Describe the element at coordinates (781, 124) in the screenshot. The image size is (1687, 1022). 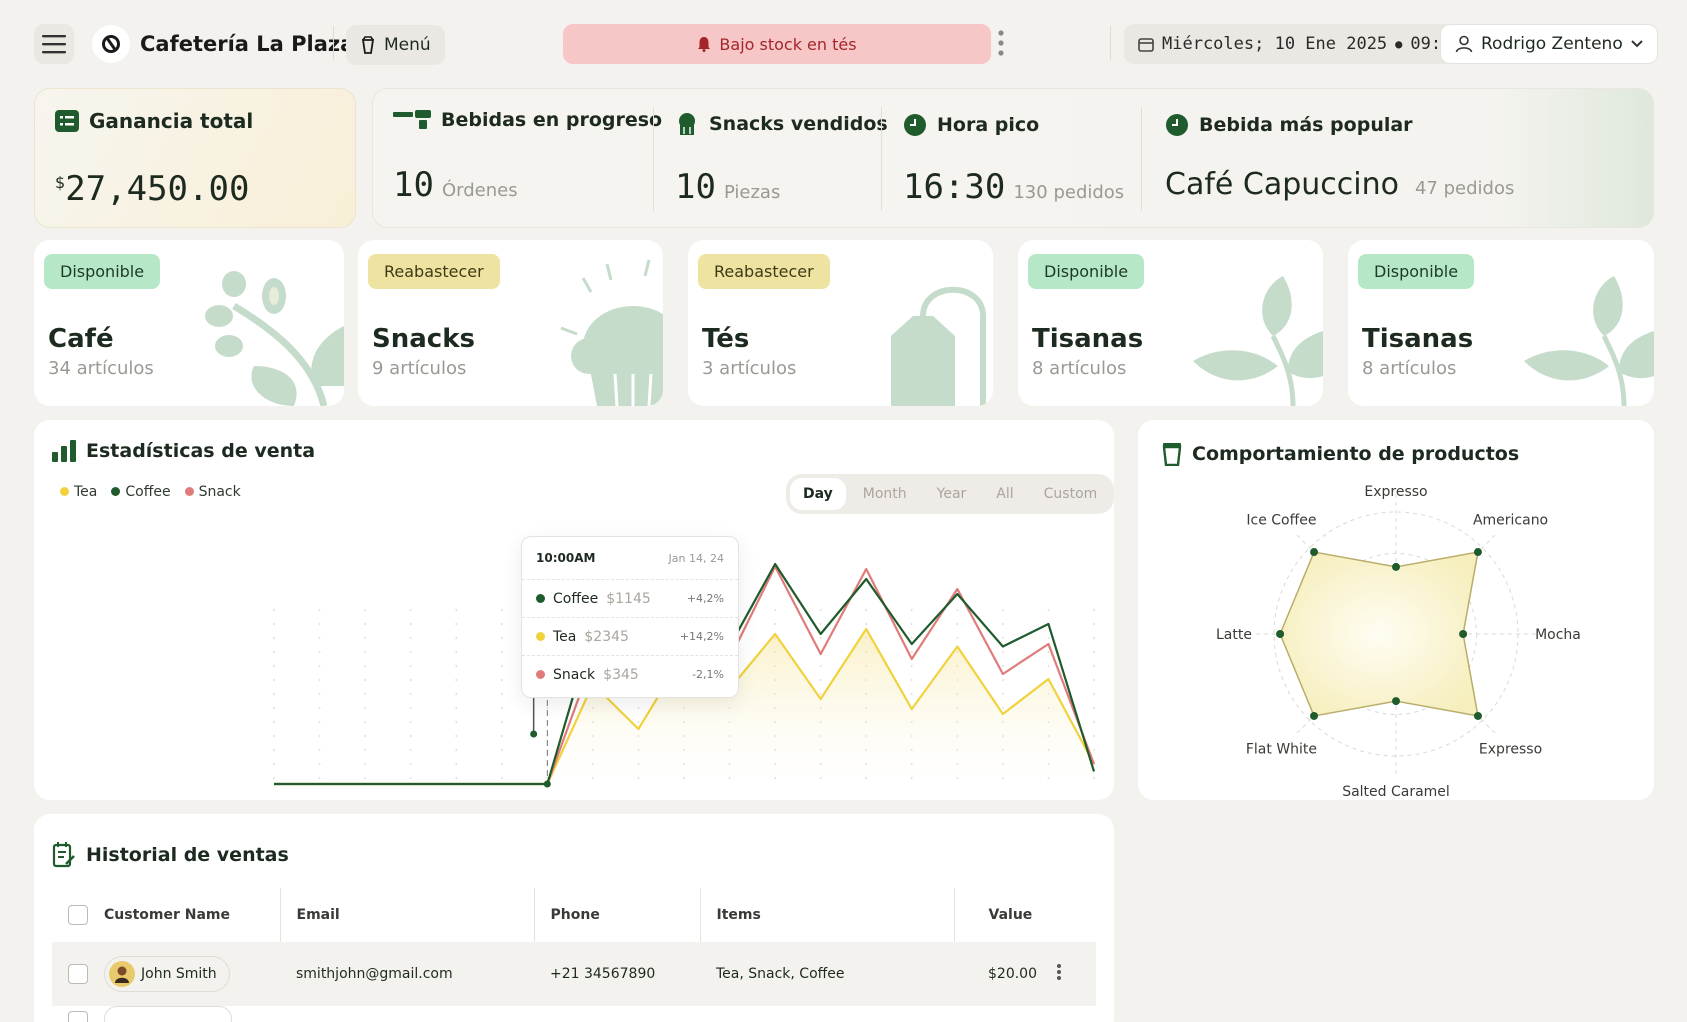
I see `snacks-title-row: Snacks vendidos` at that location.